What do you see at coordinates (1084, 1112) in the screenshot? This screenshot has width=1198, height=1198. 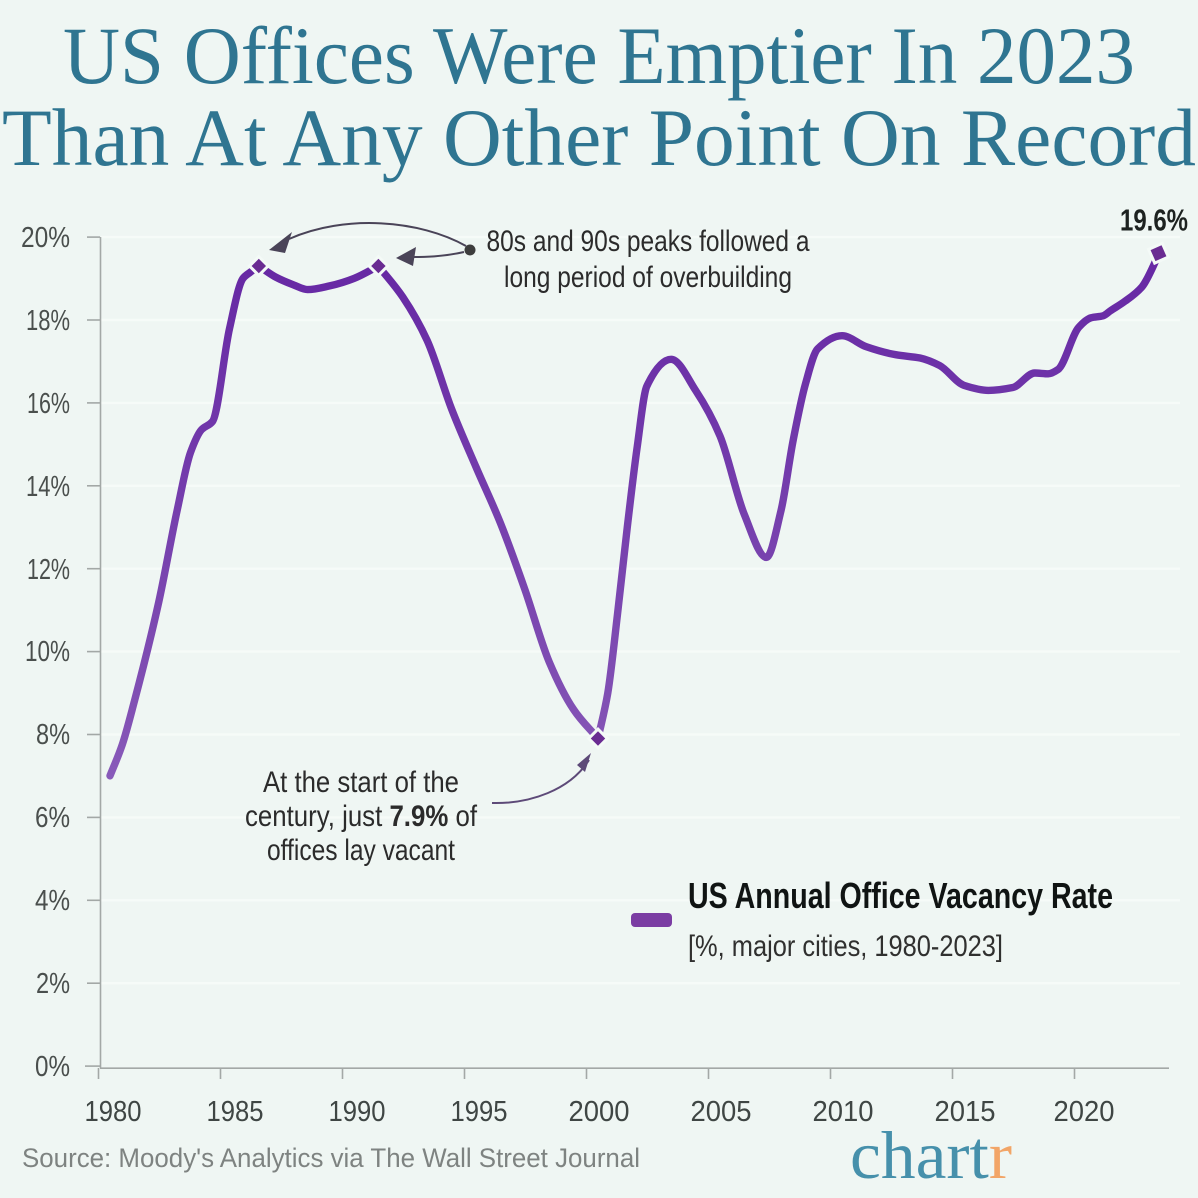 I see `svg-text: 2020` at bounding box center [1084, 1112].